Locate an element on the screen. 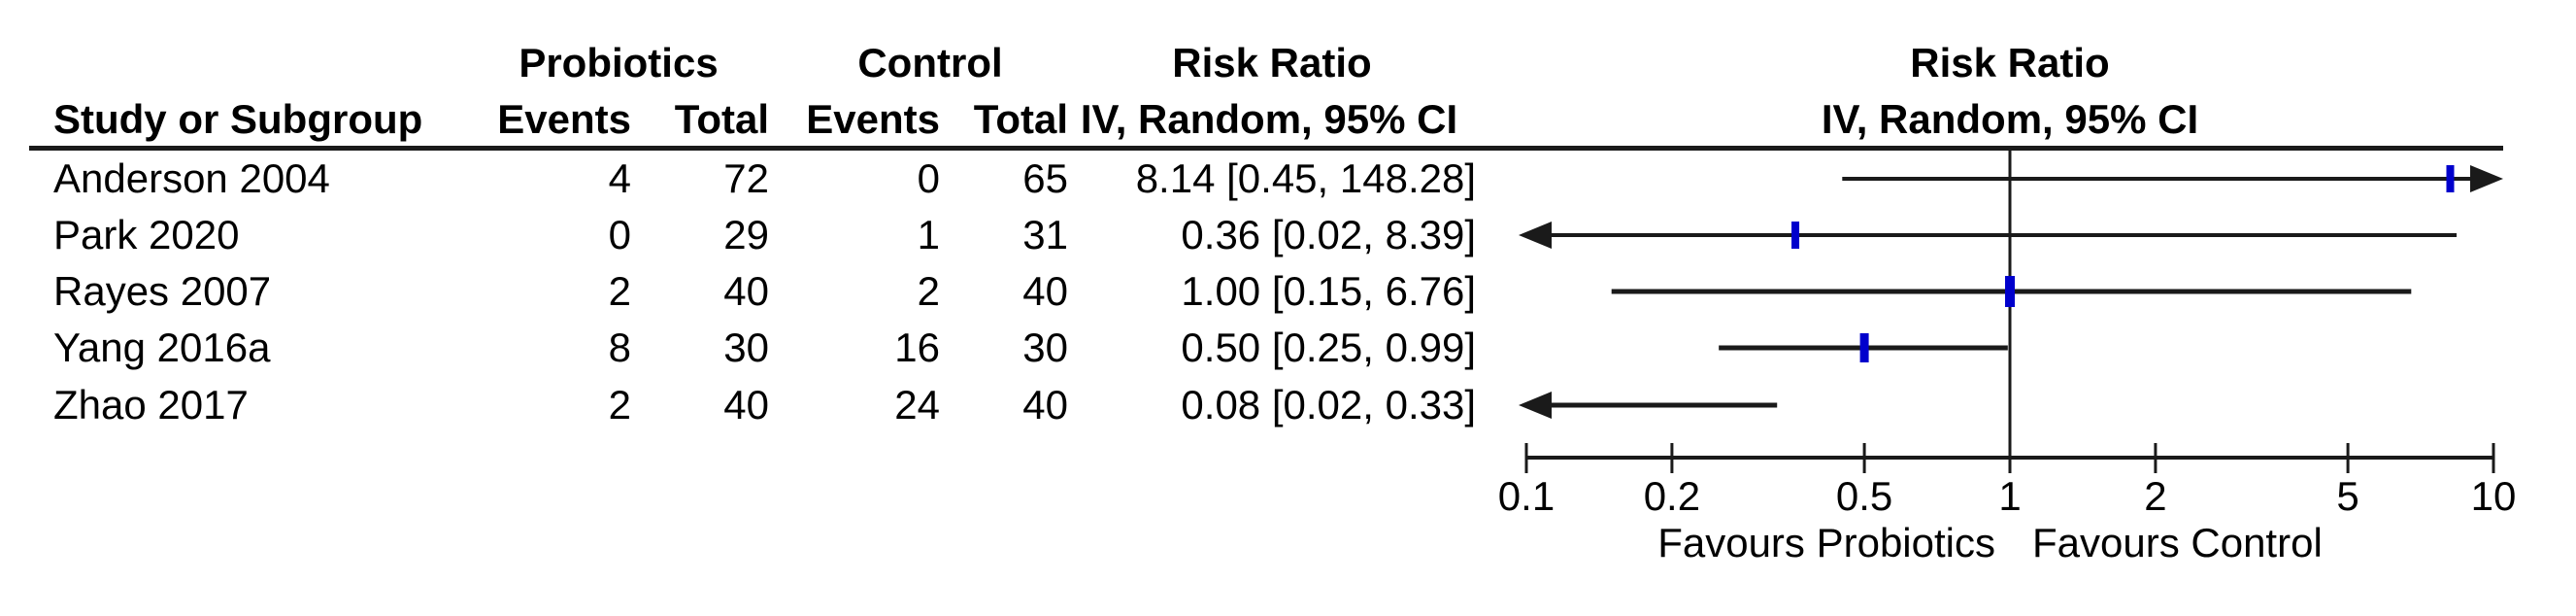  axis-tick-label: 2 is located at coordinates (2155, 496).